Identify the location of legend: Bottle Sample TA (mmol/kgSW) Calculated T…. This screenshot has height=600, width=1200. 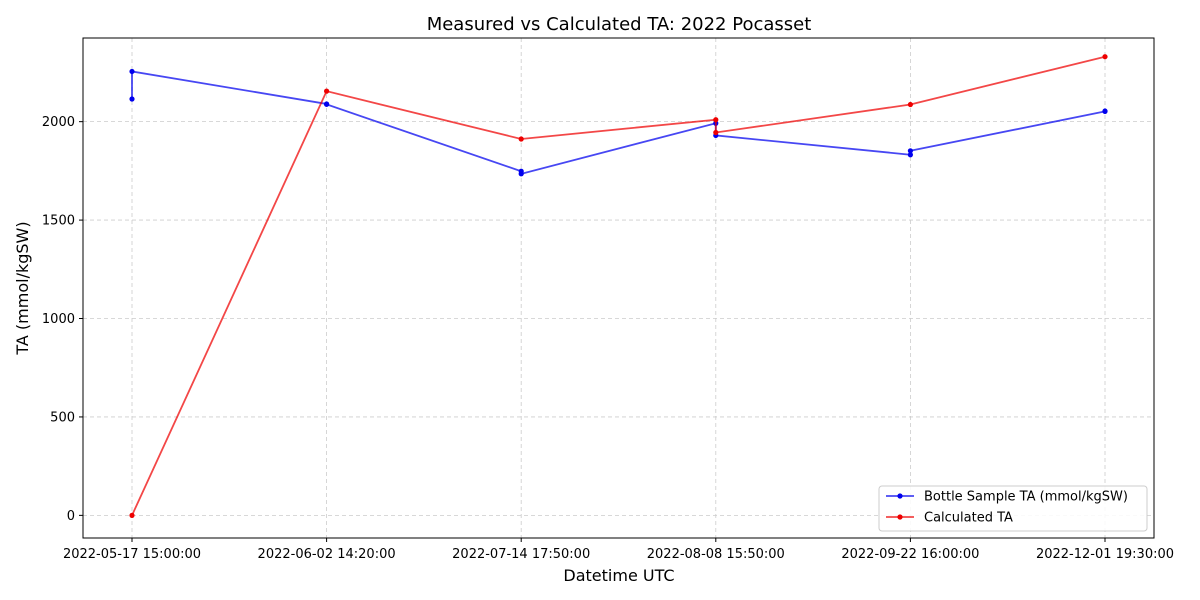
(1013, 508).